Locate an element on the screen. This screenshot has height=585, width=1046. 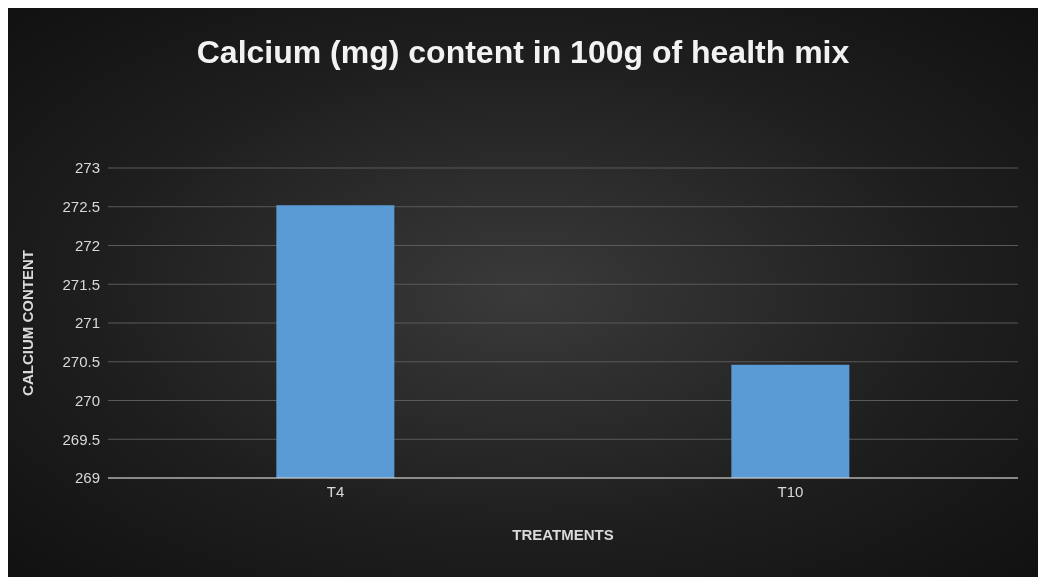
y-tick-label: 272.5 is located at coordinates (81, 207).